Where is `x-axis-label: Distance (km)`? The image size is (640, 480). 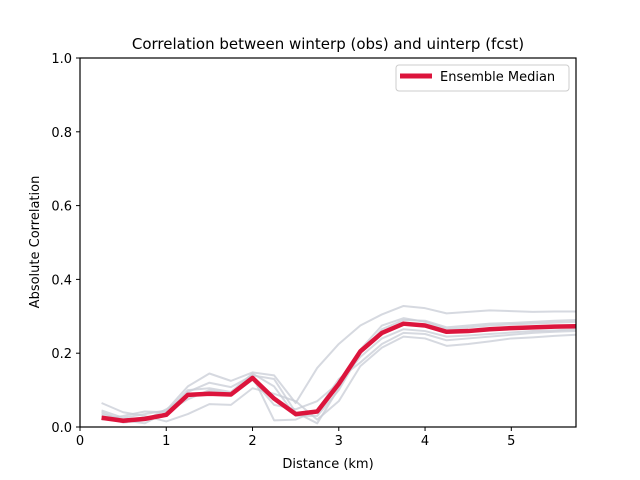 x-axis-label: Distance (km) is located at coordinates (327, 464).